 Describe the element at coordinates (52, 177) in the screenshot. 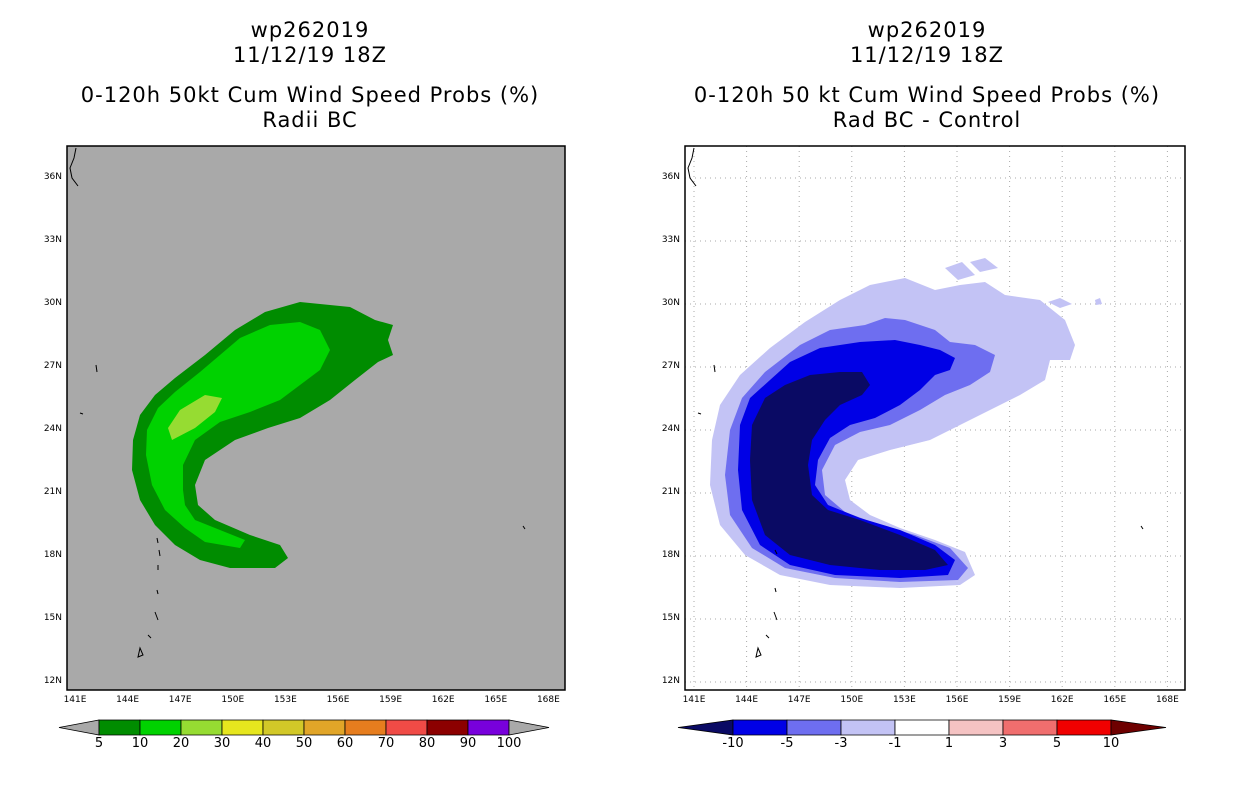

I see `left-lat-label: 36N` at that location.